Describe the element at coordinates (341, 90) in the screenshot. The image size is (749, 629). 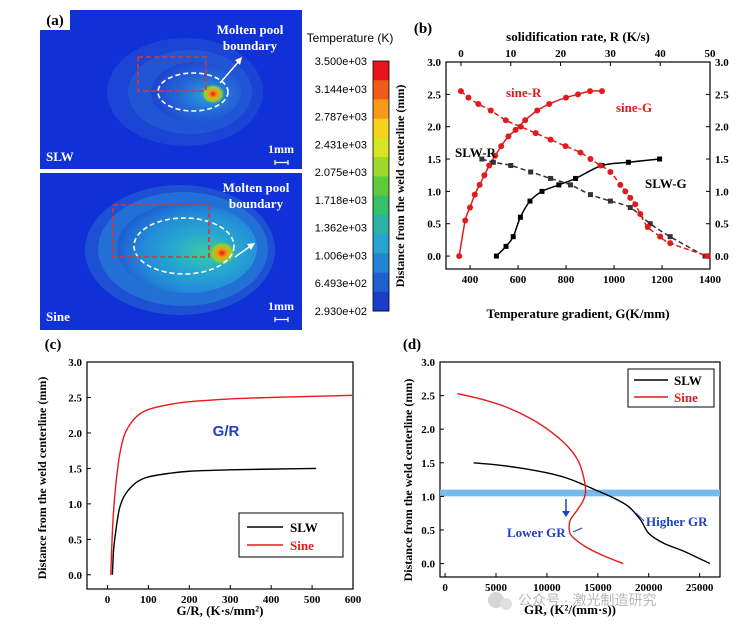
I see `colorbar-tick-label: 3.144e+03` at that location.